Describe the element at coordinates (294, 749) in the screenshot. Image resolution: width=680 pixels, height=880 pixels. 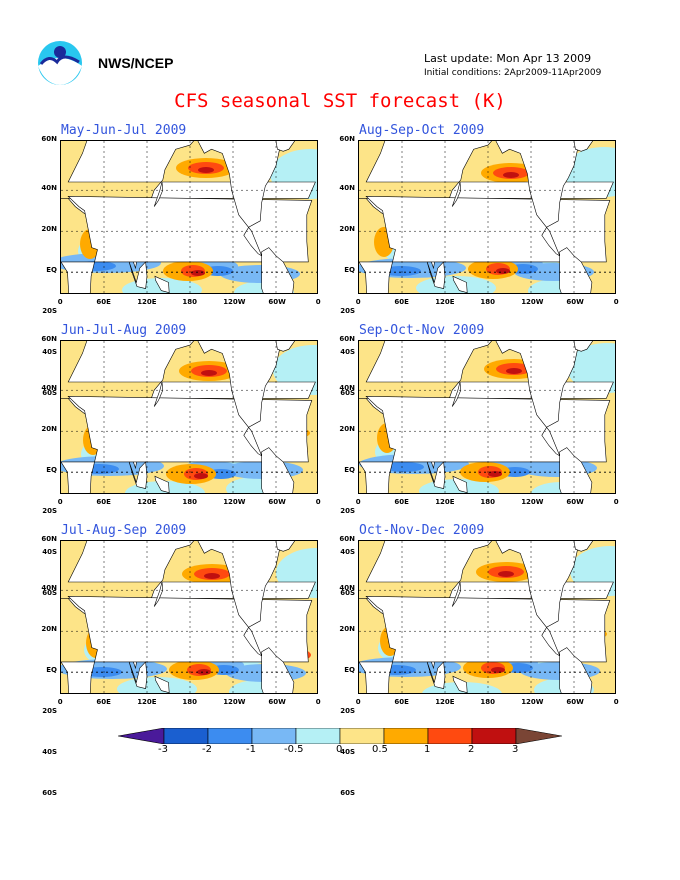
I see `colorbar-label: -0.5` at that location.